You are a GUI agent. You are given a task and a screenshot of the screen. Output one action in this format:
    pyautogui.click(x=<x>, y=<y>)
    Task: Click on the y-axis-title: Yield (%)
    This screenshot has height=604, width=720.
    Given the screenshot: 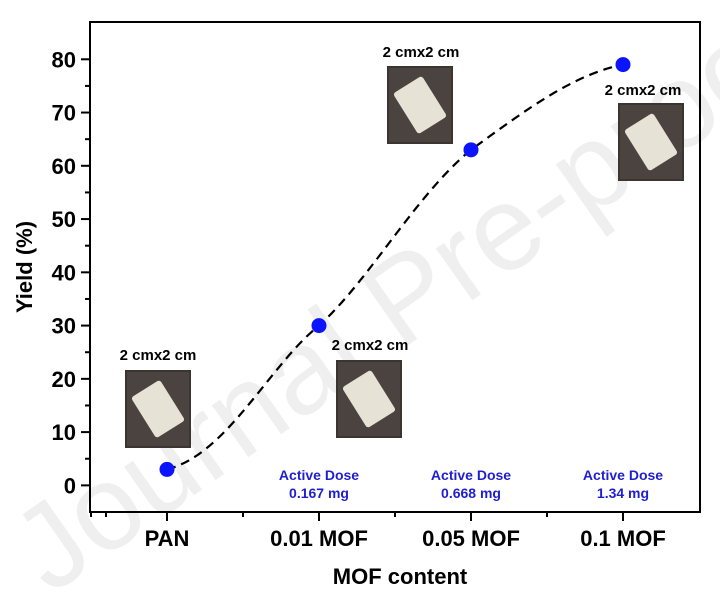 What is the action you would take?
    pyautogui.click(x=24, y=267)
    